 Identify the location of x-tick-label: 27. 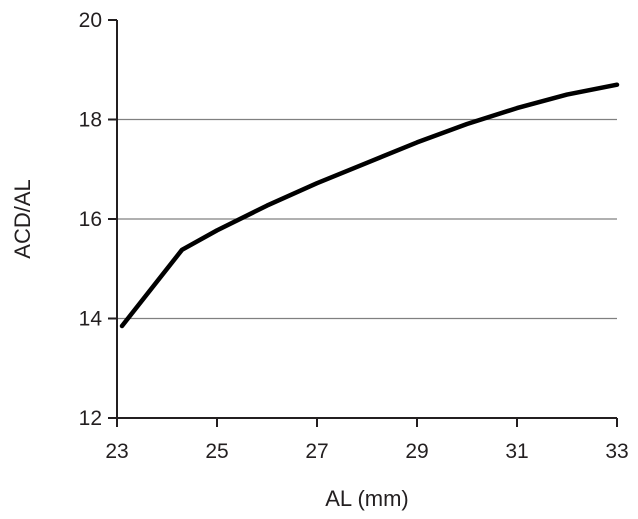
(316, 451).